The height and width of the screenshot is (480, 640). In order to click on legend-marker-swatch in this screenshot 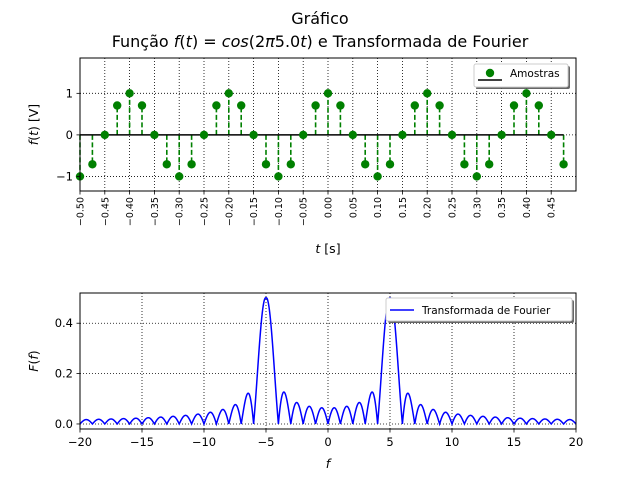, I will do `click(490, 73)`.